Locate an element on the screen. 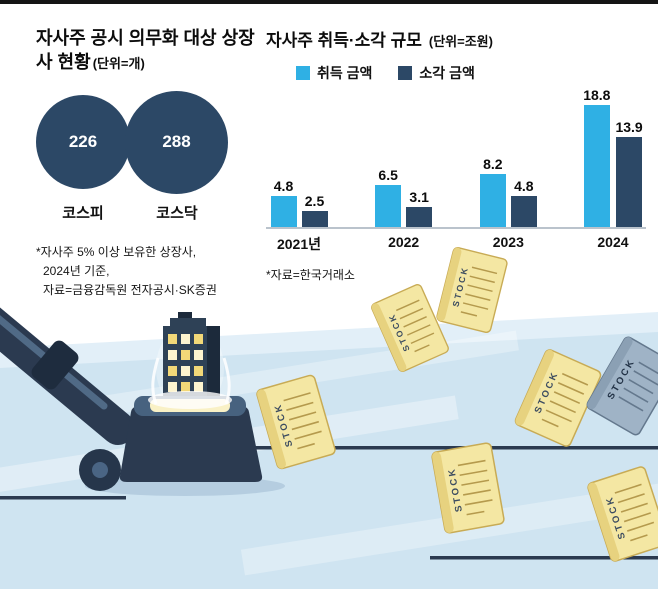 The image size is (658, 589). legend-label-acquisition: 취득 금액 is located at coordinates (345, 73).